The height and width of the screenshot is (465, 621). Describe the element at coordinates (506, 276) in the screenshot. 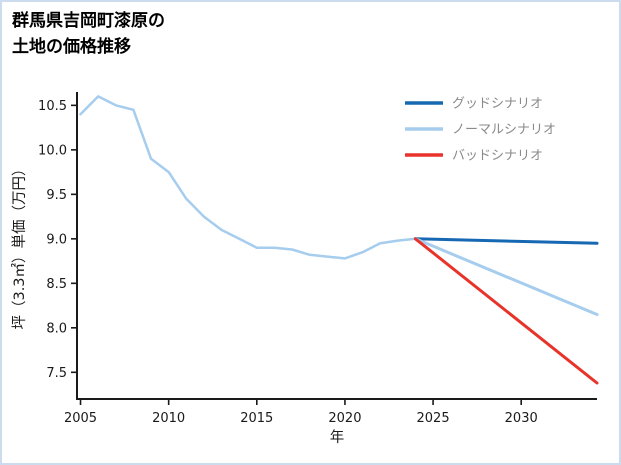

I see `normal-scenario-line` at that location.